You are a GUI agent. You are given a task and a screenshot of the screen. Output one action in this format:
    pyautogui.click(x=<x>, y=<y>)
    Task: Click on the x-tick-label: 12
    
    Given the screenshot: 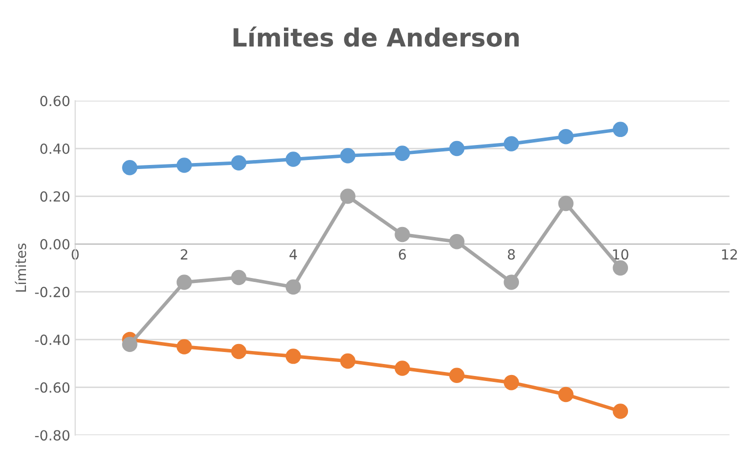 What is the action you would take?
    pyautogui.click(x=729, y=254)
    